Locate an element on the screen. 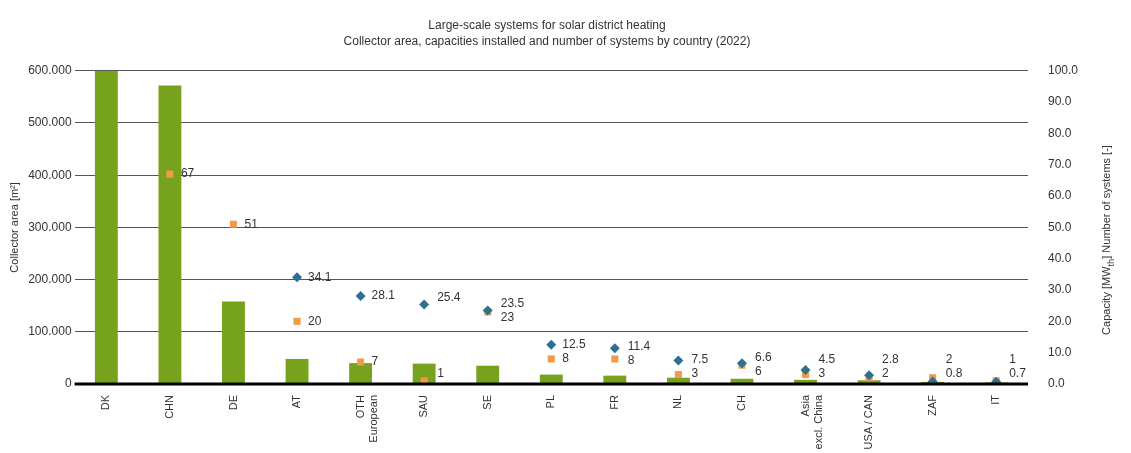  x-tick-label: IT is located at coordinates (995, 399).